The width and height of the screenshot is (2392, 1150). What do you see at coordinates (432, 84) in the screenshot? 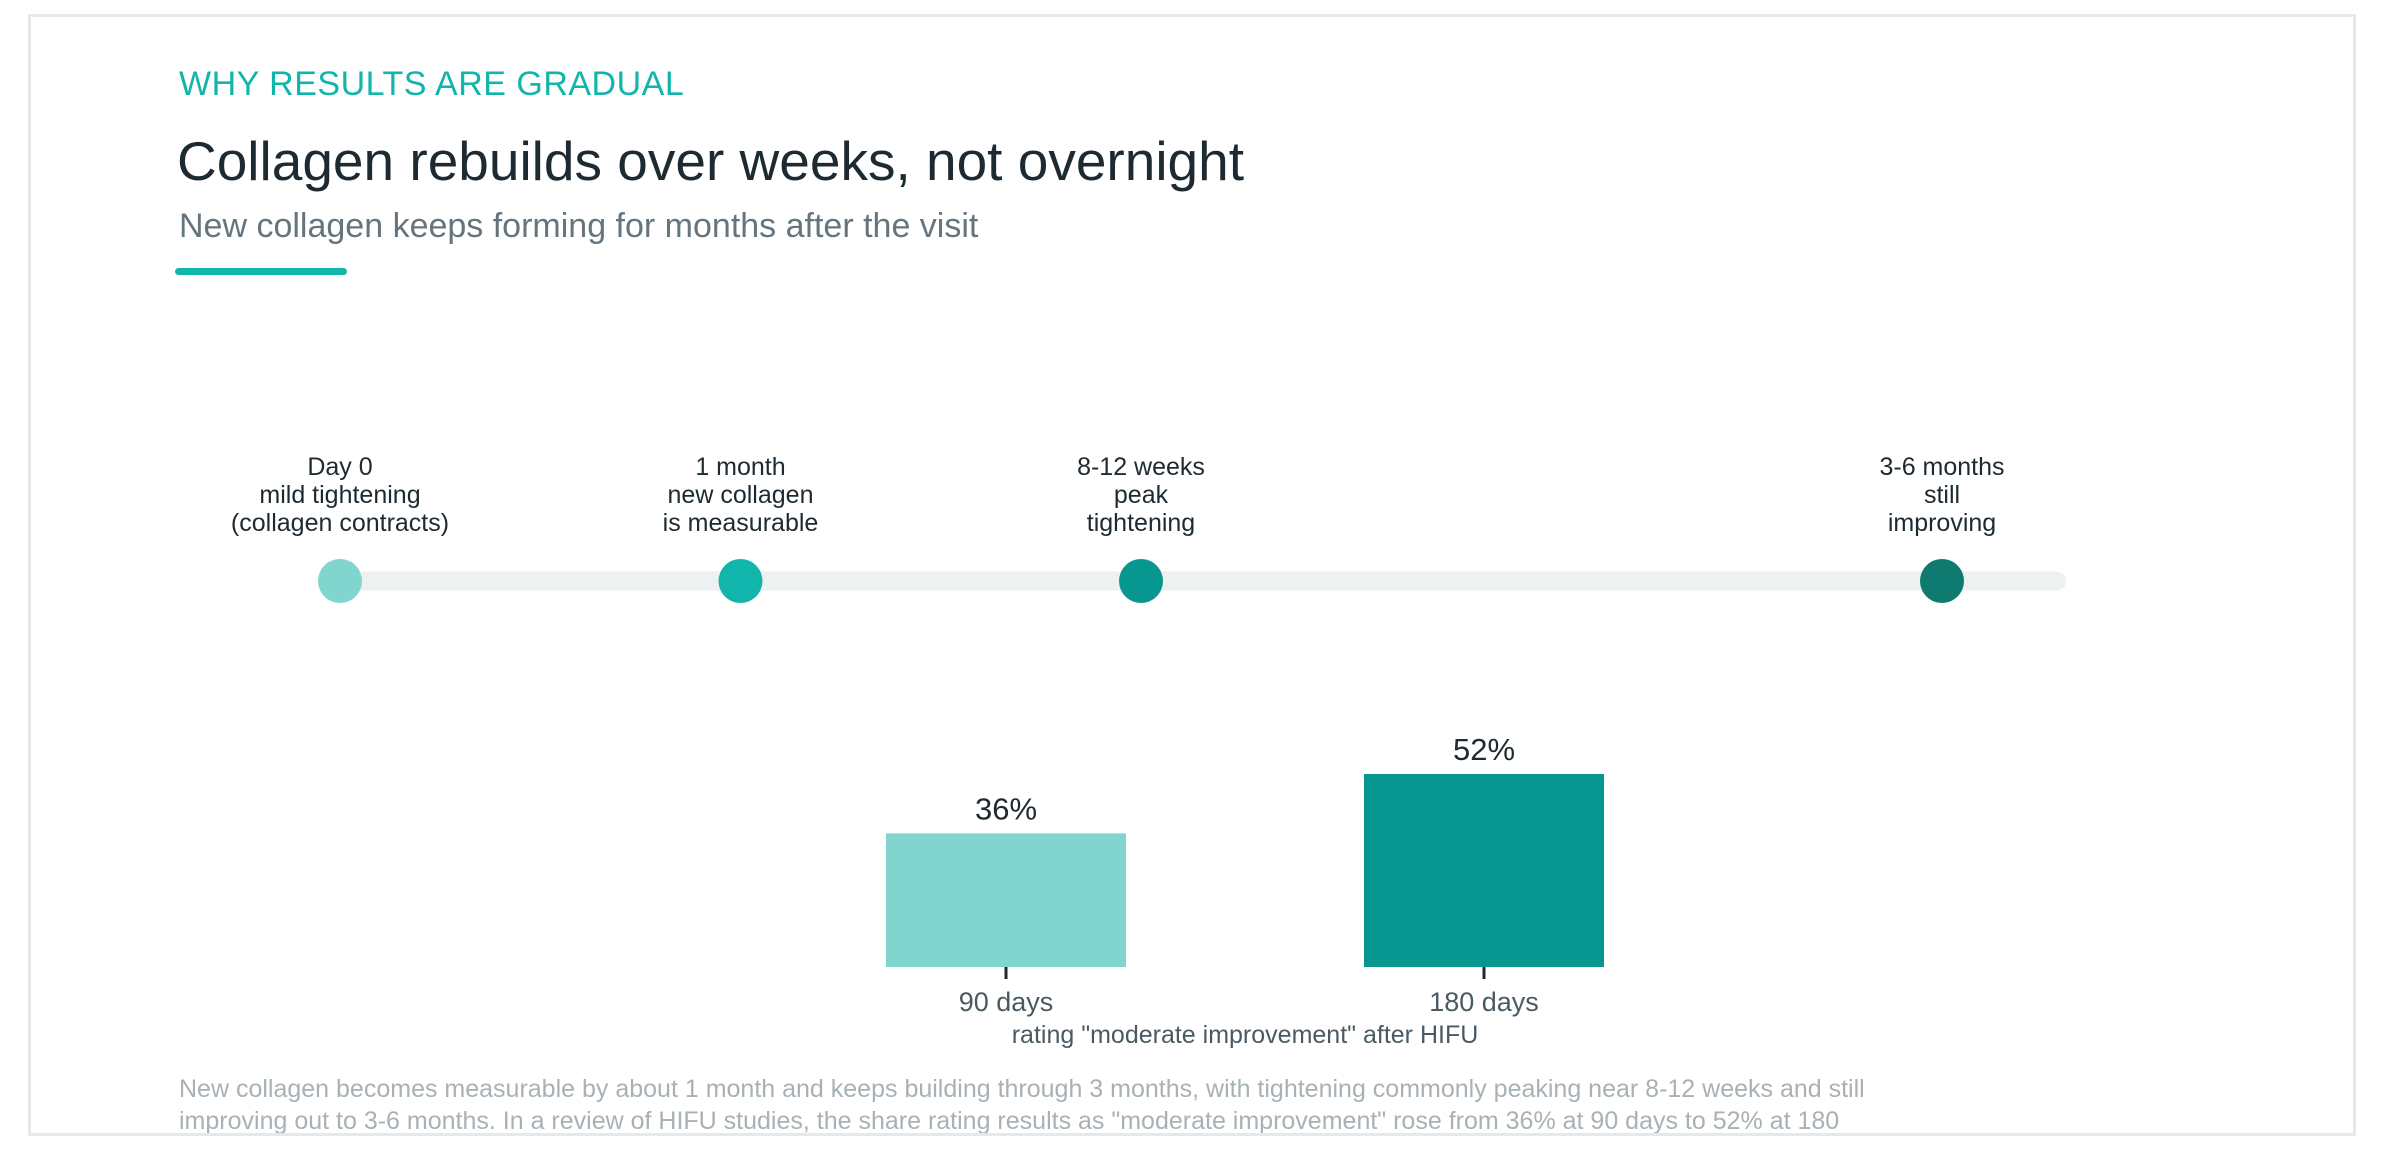
I see `section-eyebrow: WHY RESULTS ARE GRADUAL` at bounding box center [432, 84].